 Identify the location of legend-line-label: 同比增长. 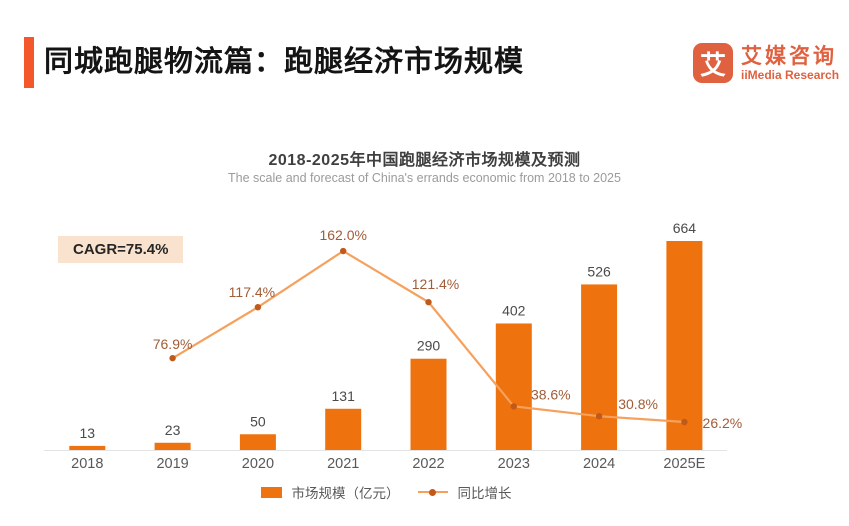
(484, 493).